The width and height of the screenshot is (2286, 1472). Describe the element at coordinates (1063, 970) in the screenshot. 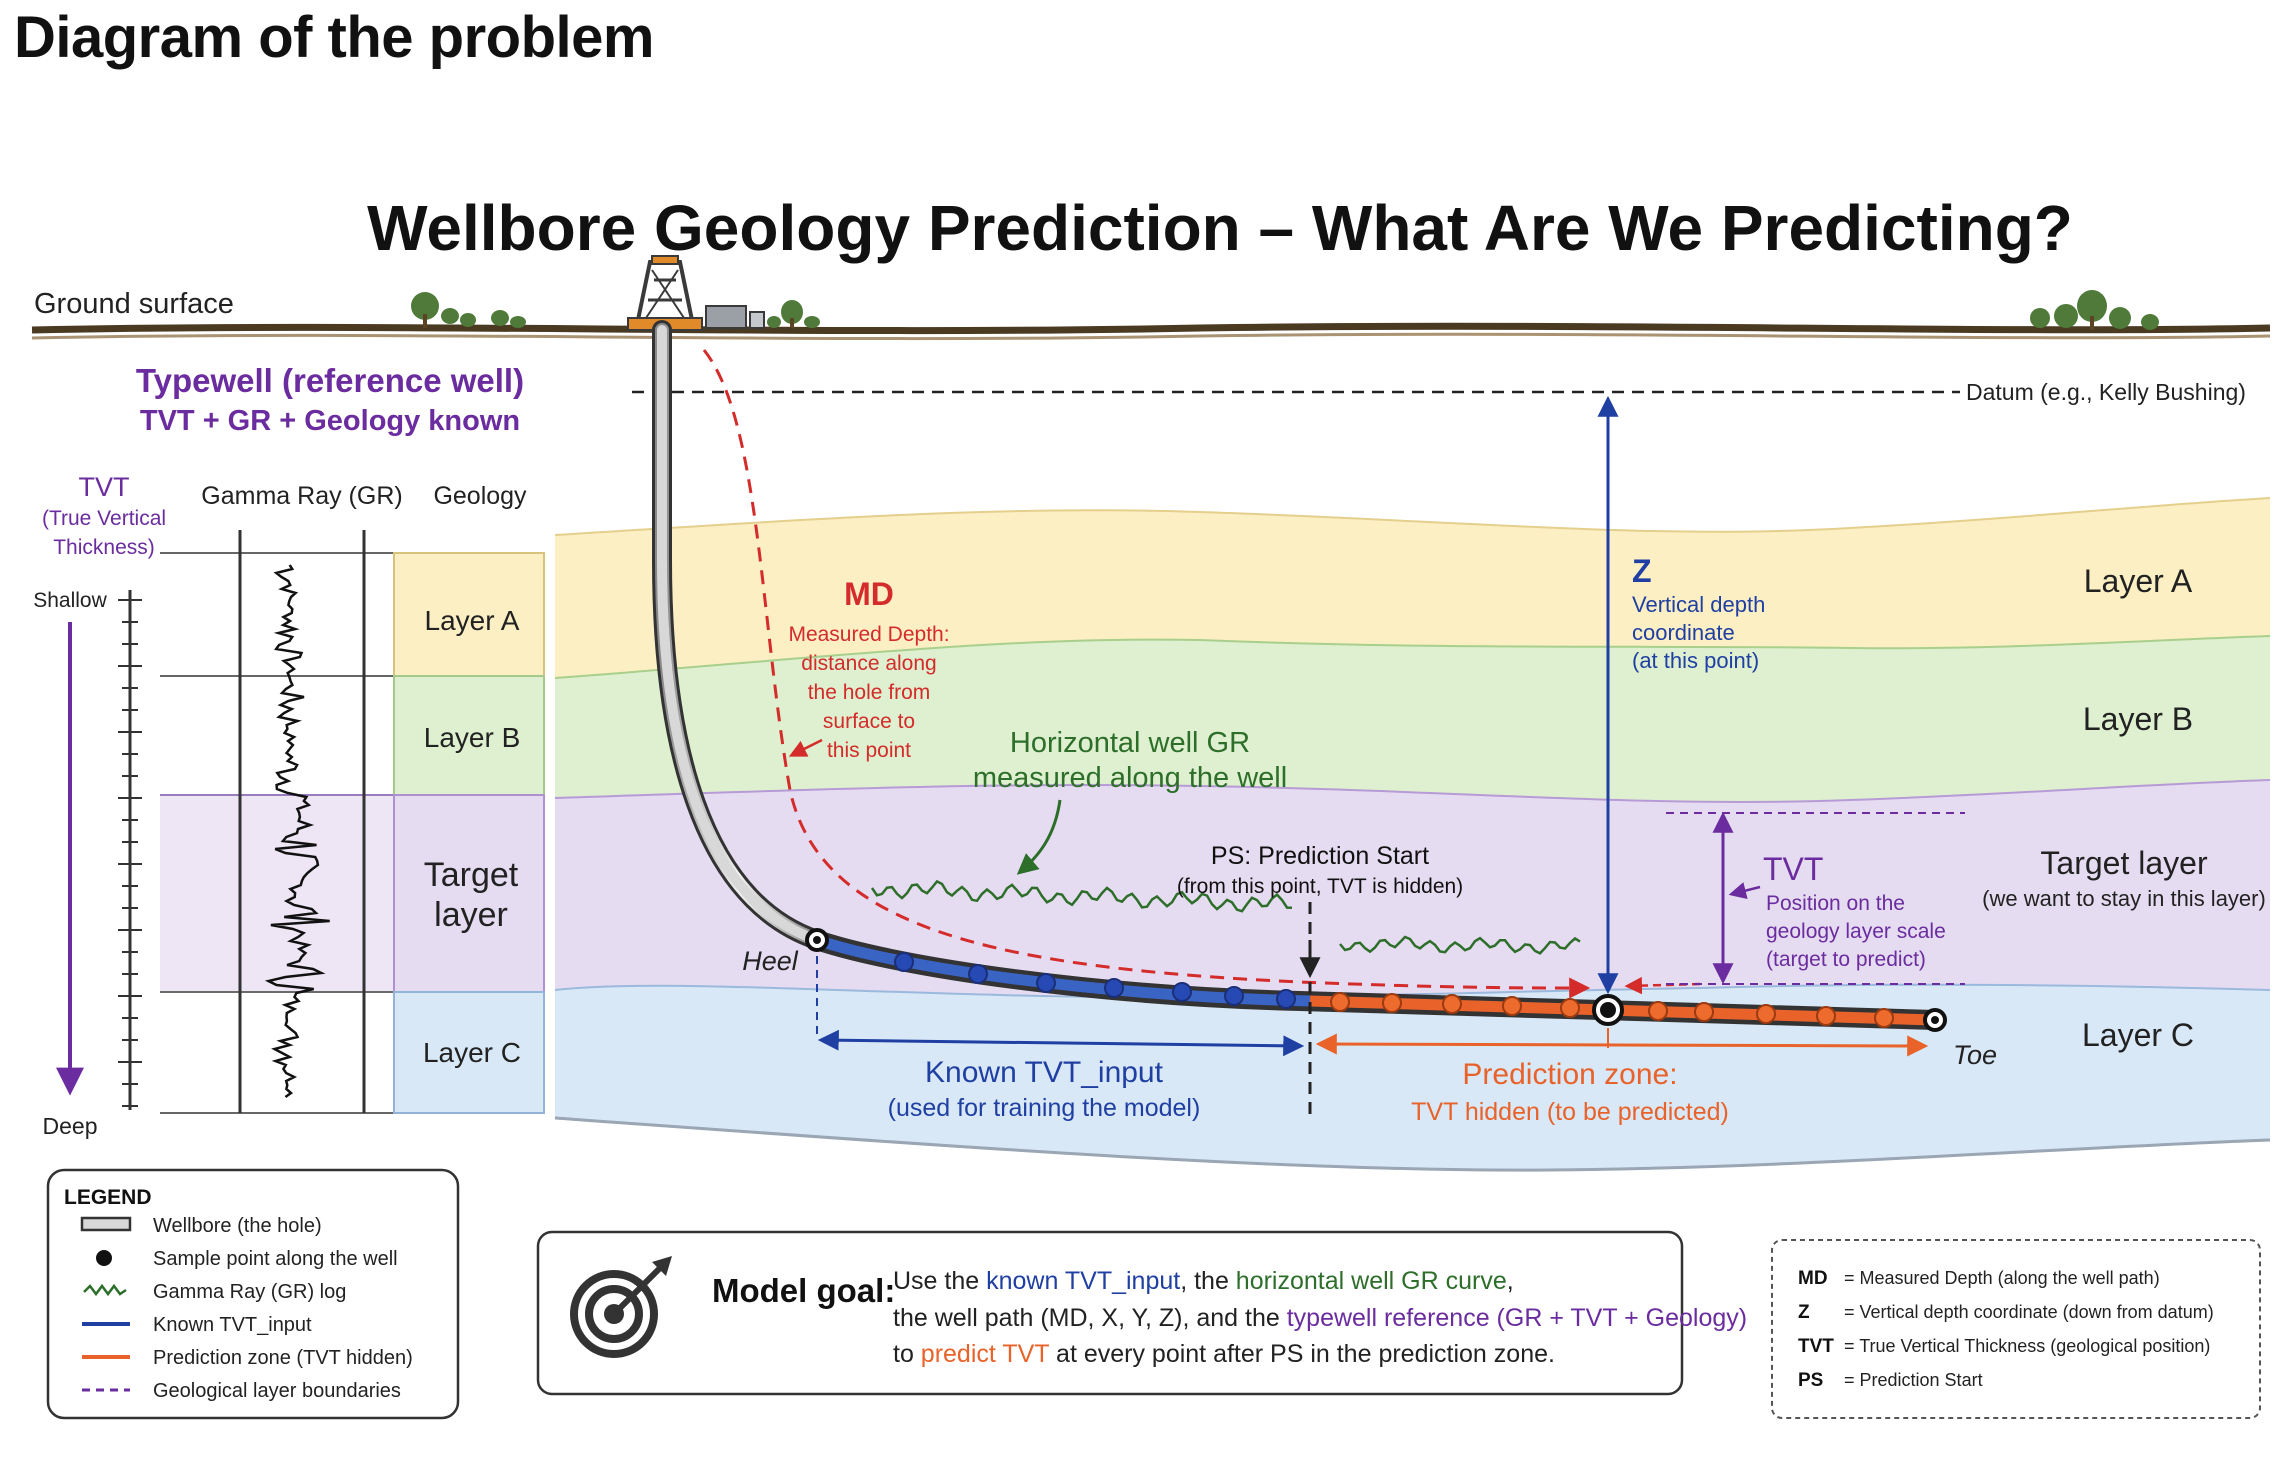

I see `known-tvt-segment` at that location.